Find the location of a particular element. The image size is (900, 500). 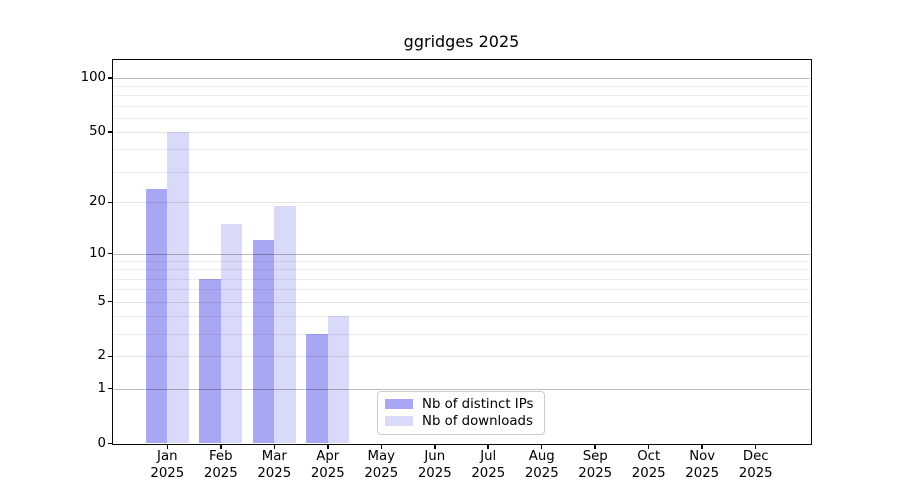

y-tick-label: 1 is located at coordinates (101, 388).